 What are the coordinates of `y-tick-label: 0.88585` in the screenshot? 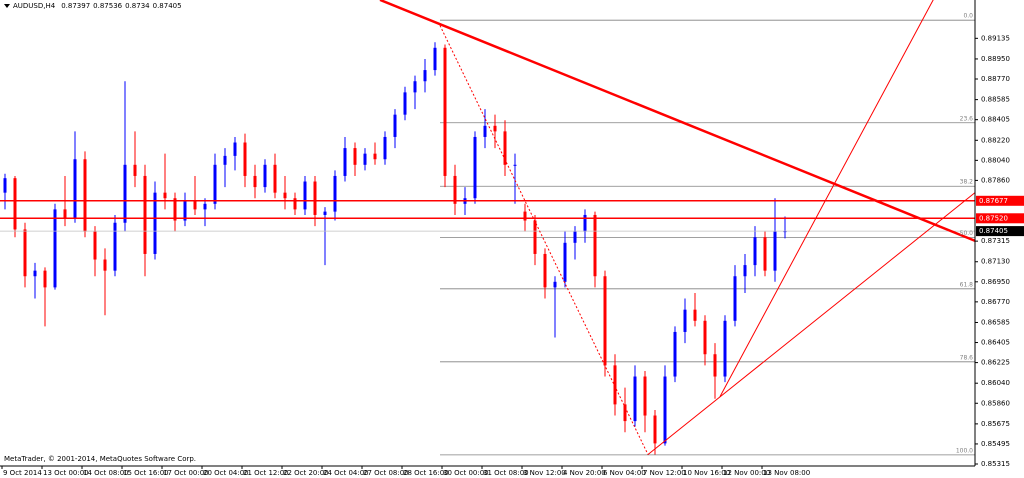 It's located at (995, 100).